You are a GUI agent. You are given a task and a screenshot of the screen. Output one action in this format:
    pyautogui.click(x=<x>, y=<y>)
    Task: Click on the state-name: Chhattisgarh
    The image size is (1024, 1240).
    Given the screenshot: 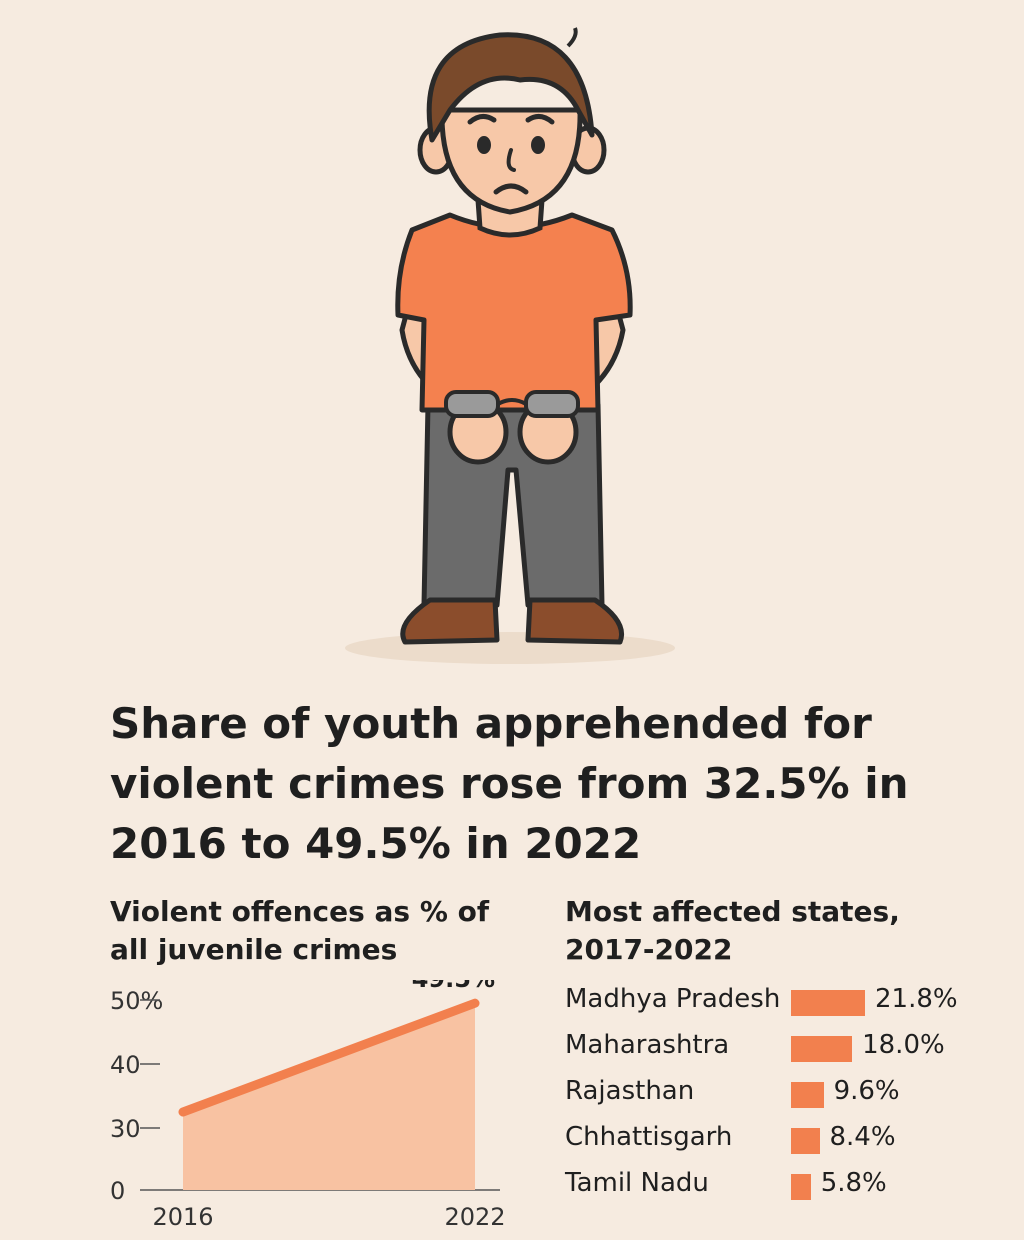 What is the action you would take?
    pyautogui.click(x=649, y=1137)
    